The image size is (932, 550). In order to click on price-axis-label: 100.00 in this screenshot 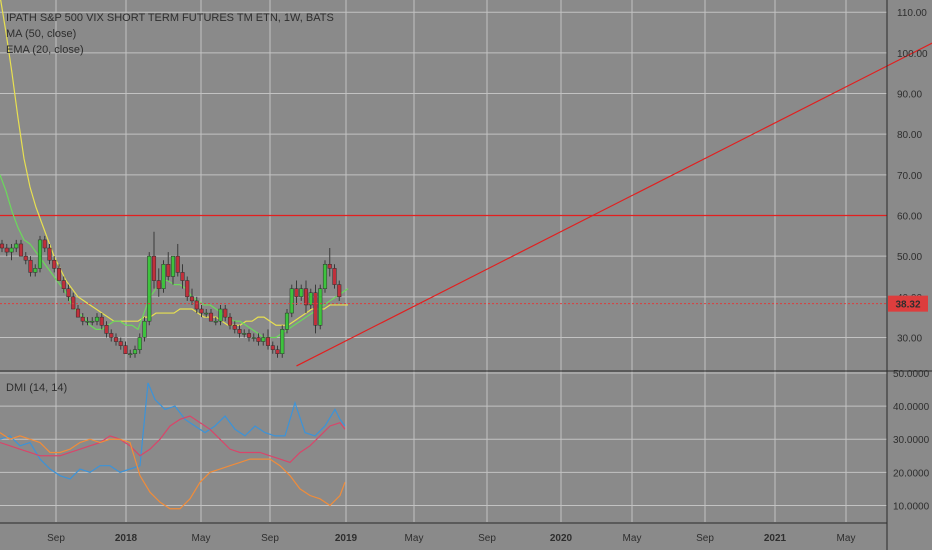, I will do `click(912, 54)`.